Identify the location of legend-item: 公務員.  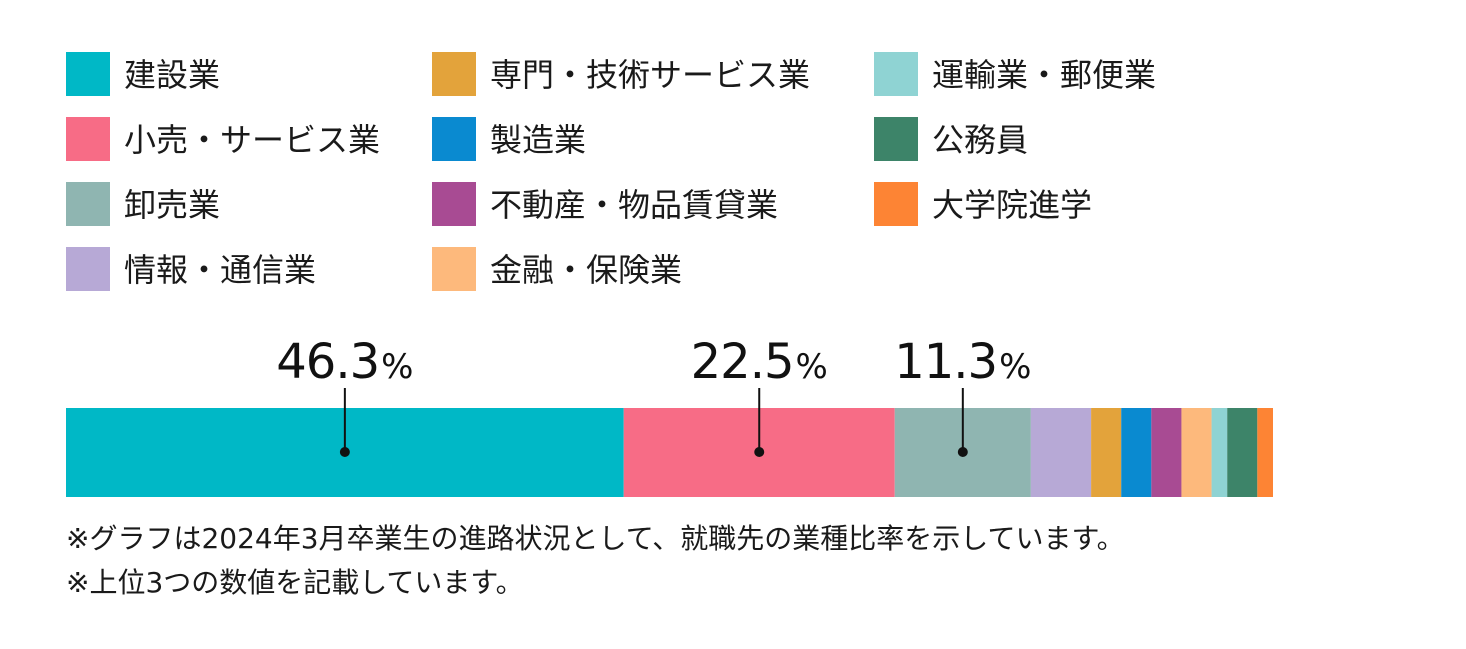
(951, 139).